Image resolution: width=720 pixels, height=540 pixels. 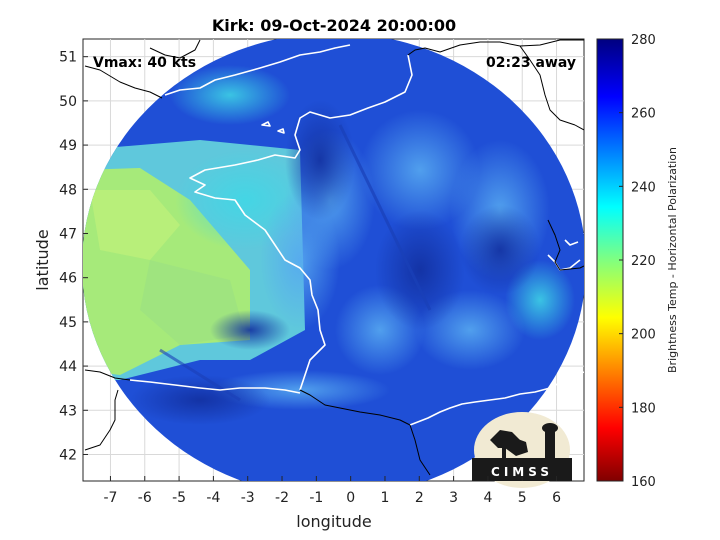 What do you see at coordinates (385, 498) in the screenshot?
I see `x-tick-label: 1` at bounding box center [385, 498].